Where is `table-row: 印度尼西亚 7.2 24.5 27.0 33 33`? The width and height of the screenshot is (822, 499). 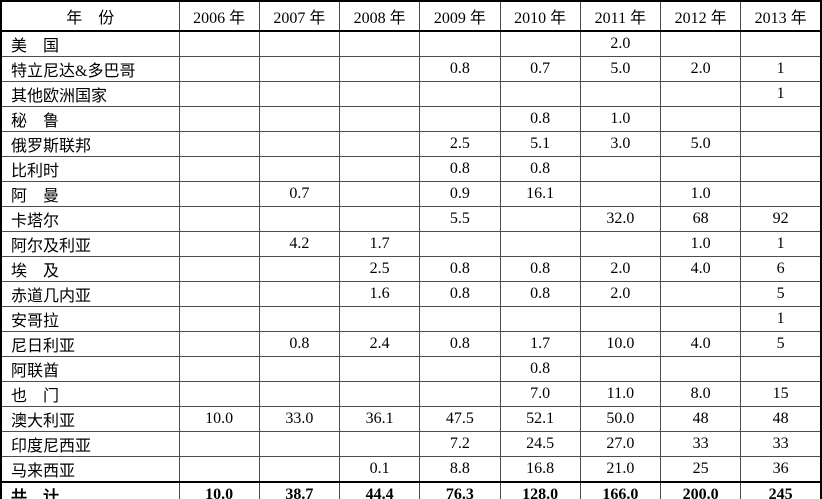 table-row: 印度尼西亚 7.2 24.5 27.0 33 33 is located at coordinates (411, 444).